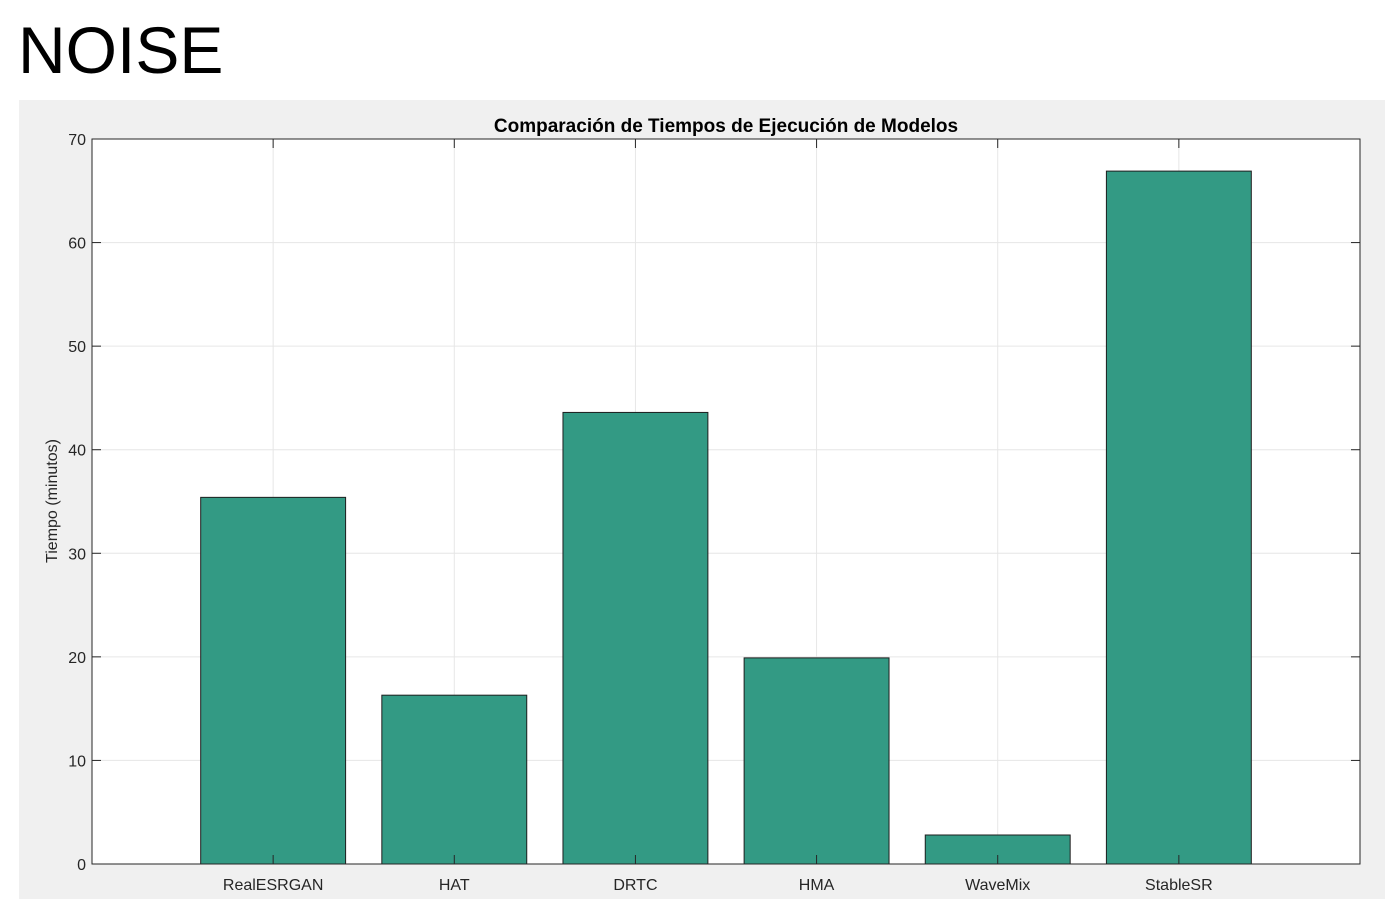 This screenshot has height=904, width=1385. I want to click on y-tick-label: 70, so click(77, 140).